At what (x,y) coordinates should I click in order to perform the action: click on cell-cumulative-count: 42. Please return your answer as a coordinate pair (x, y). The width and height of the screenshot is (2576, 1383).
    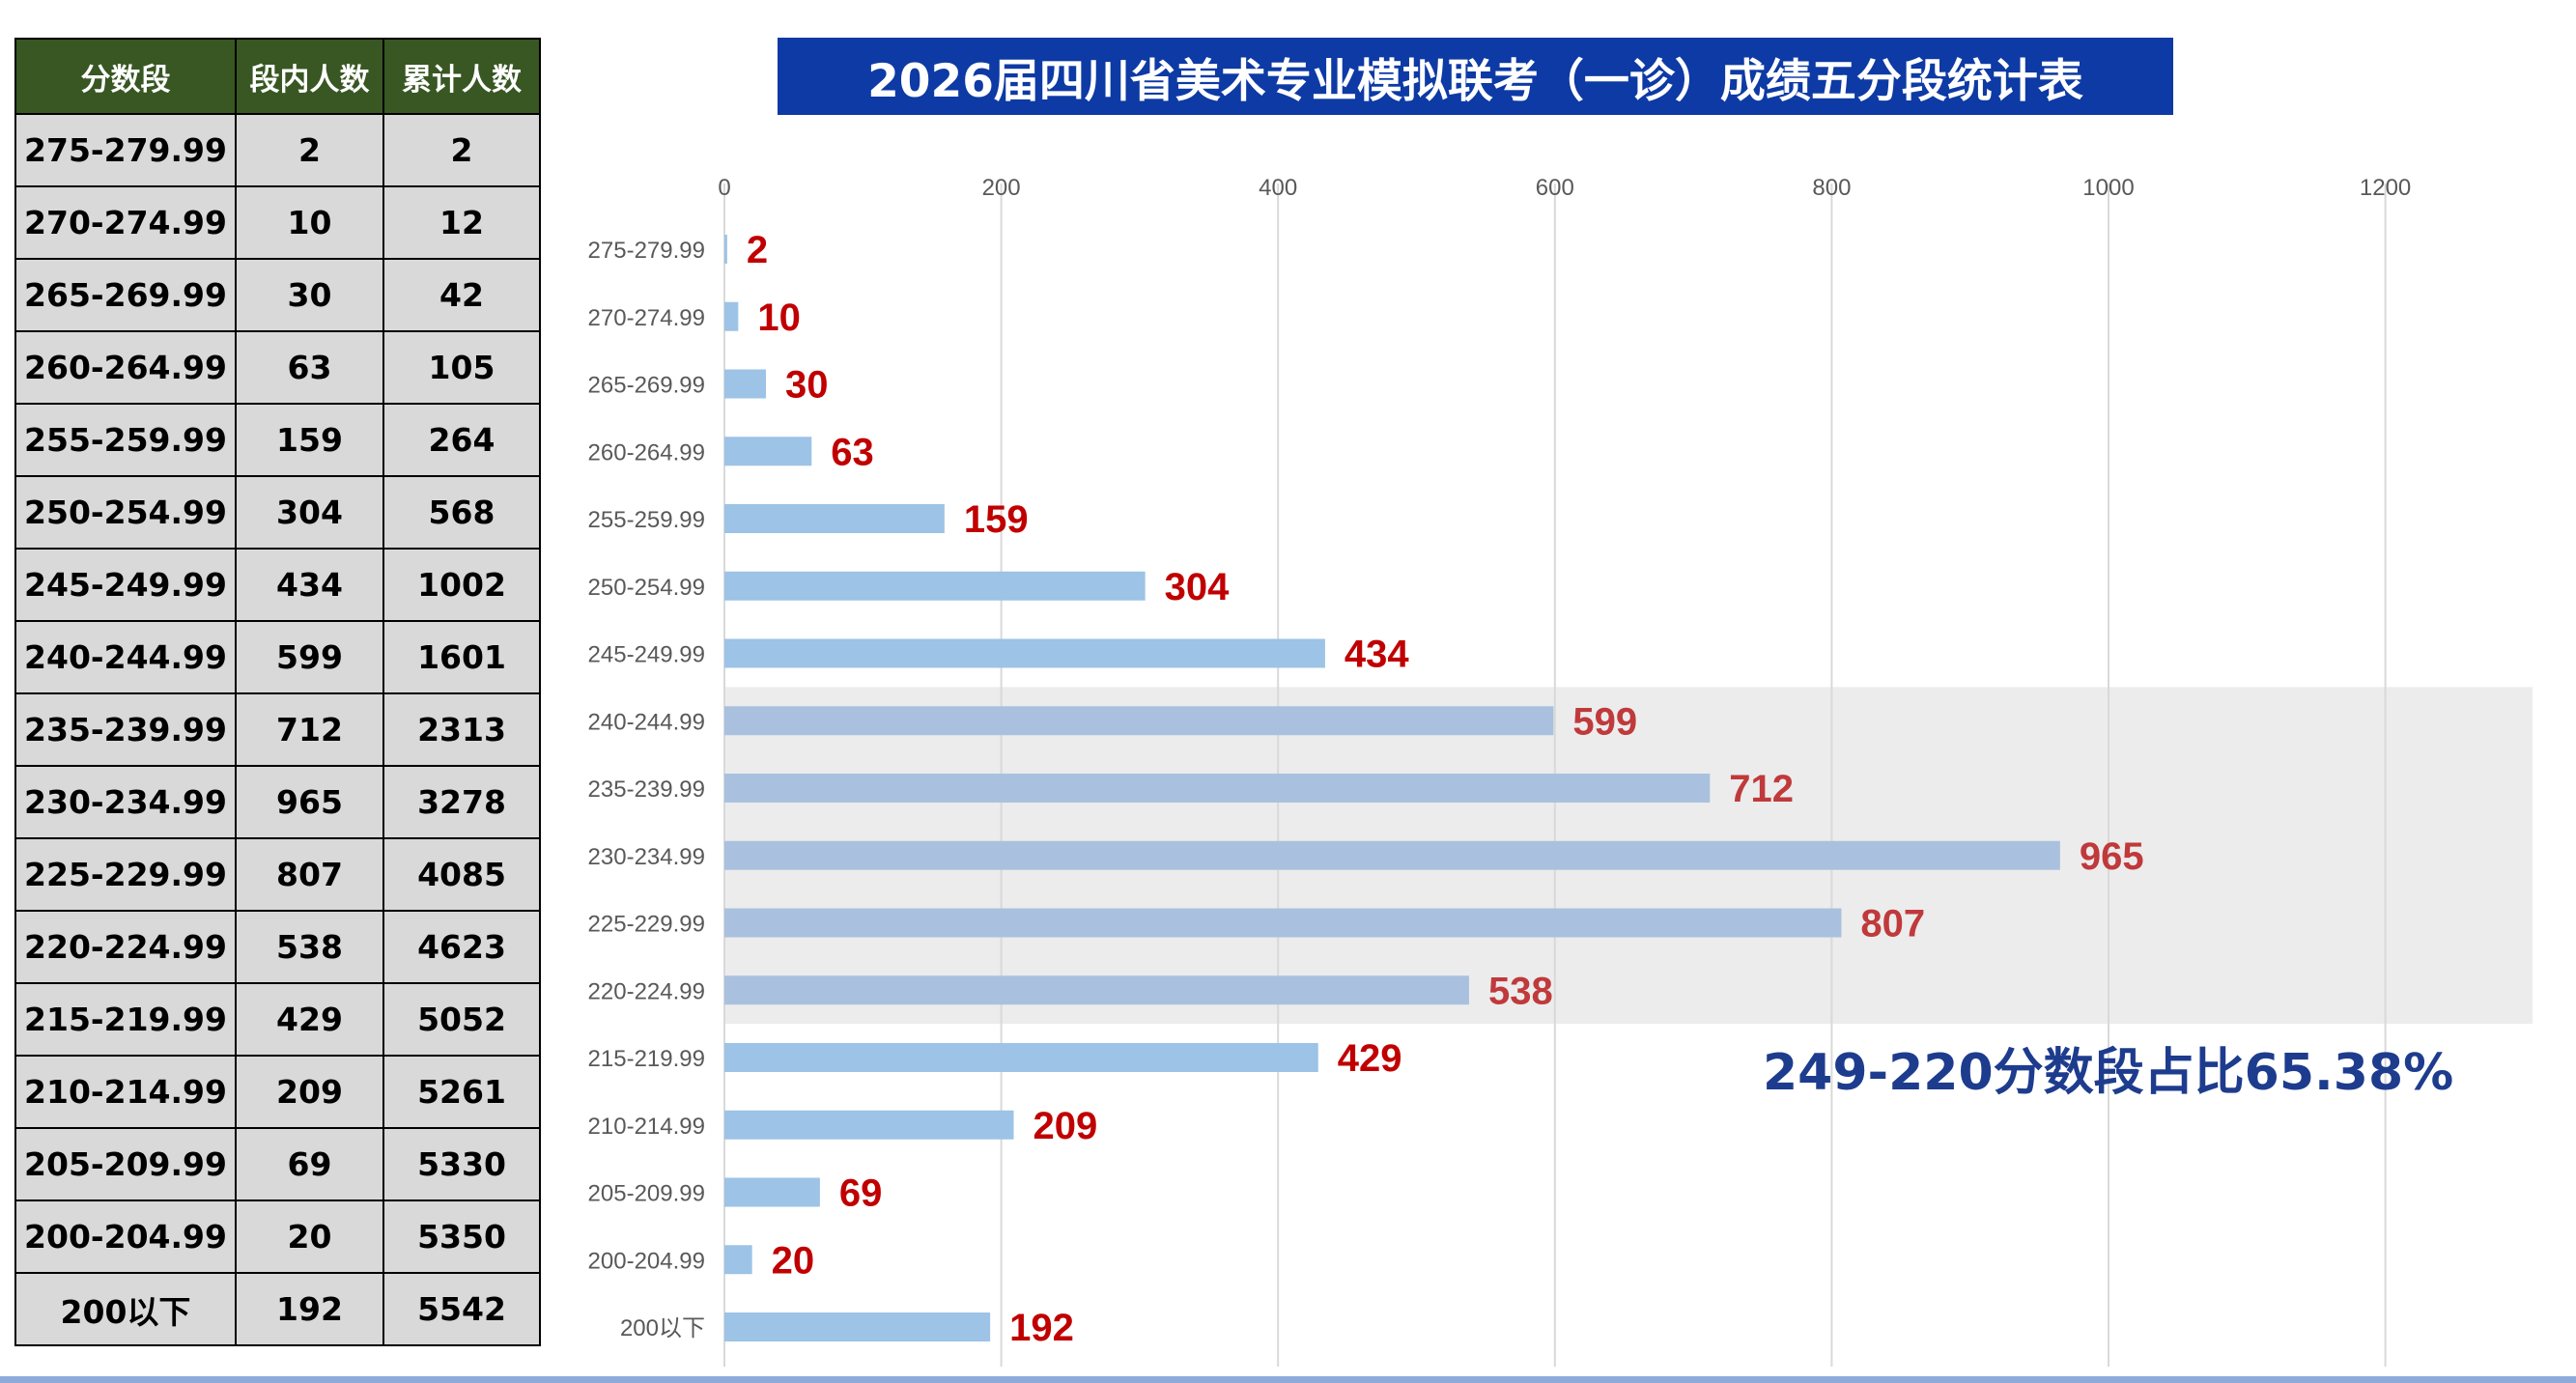
    Looking at the image, I should click on (461, 295).